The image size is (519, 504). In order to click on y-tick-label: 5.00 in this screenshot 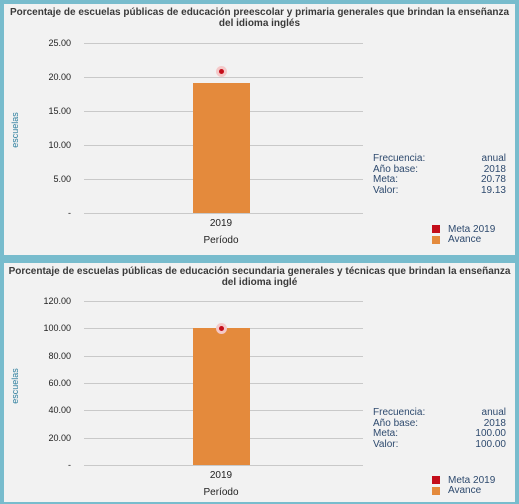, I will do `click(62, 179)`.